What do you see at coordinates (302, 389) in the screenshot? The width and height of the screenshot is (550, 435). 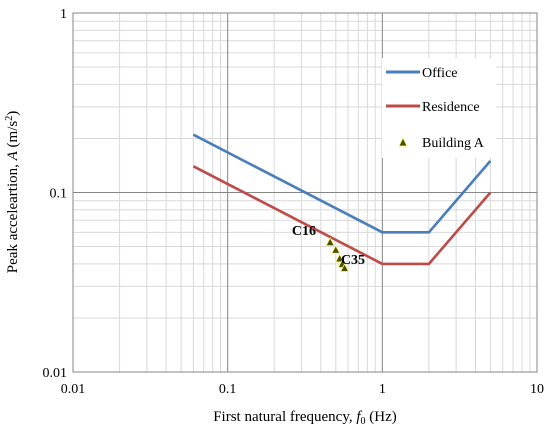 I see `x-tick-labels: 0.01 0.1 1 10` at bounding box center [302, 389].